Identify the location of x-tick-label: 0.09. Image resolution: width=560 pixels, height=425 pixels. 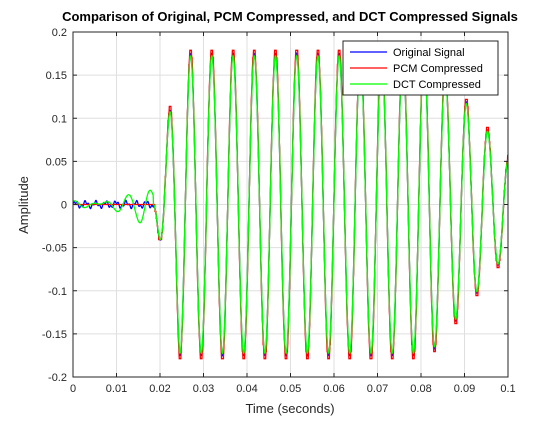
(464, 389).